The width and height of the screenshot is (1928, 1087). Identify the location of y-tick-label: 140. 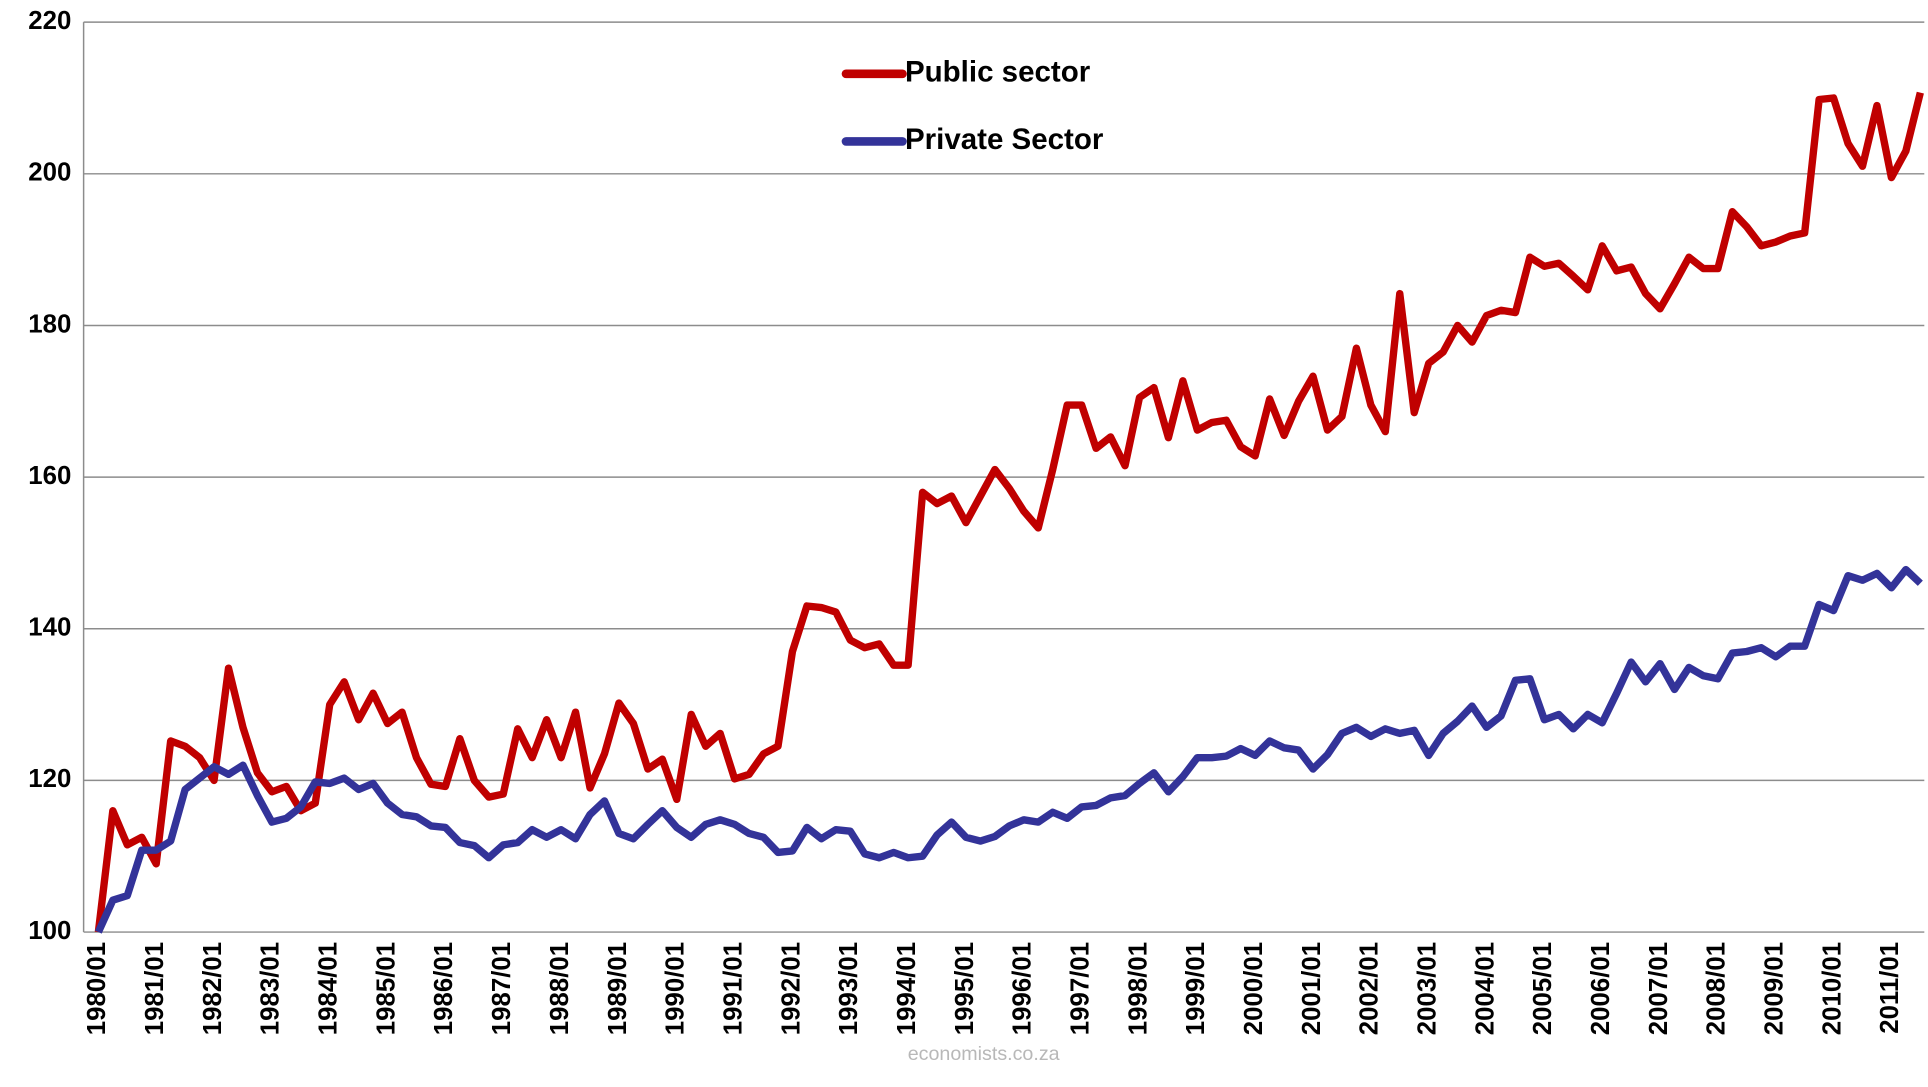
(49, 628).